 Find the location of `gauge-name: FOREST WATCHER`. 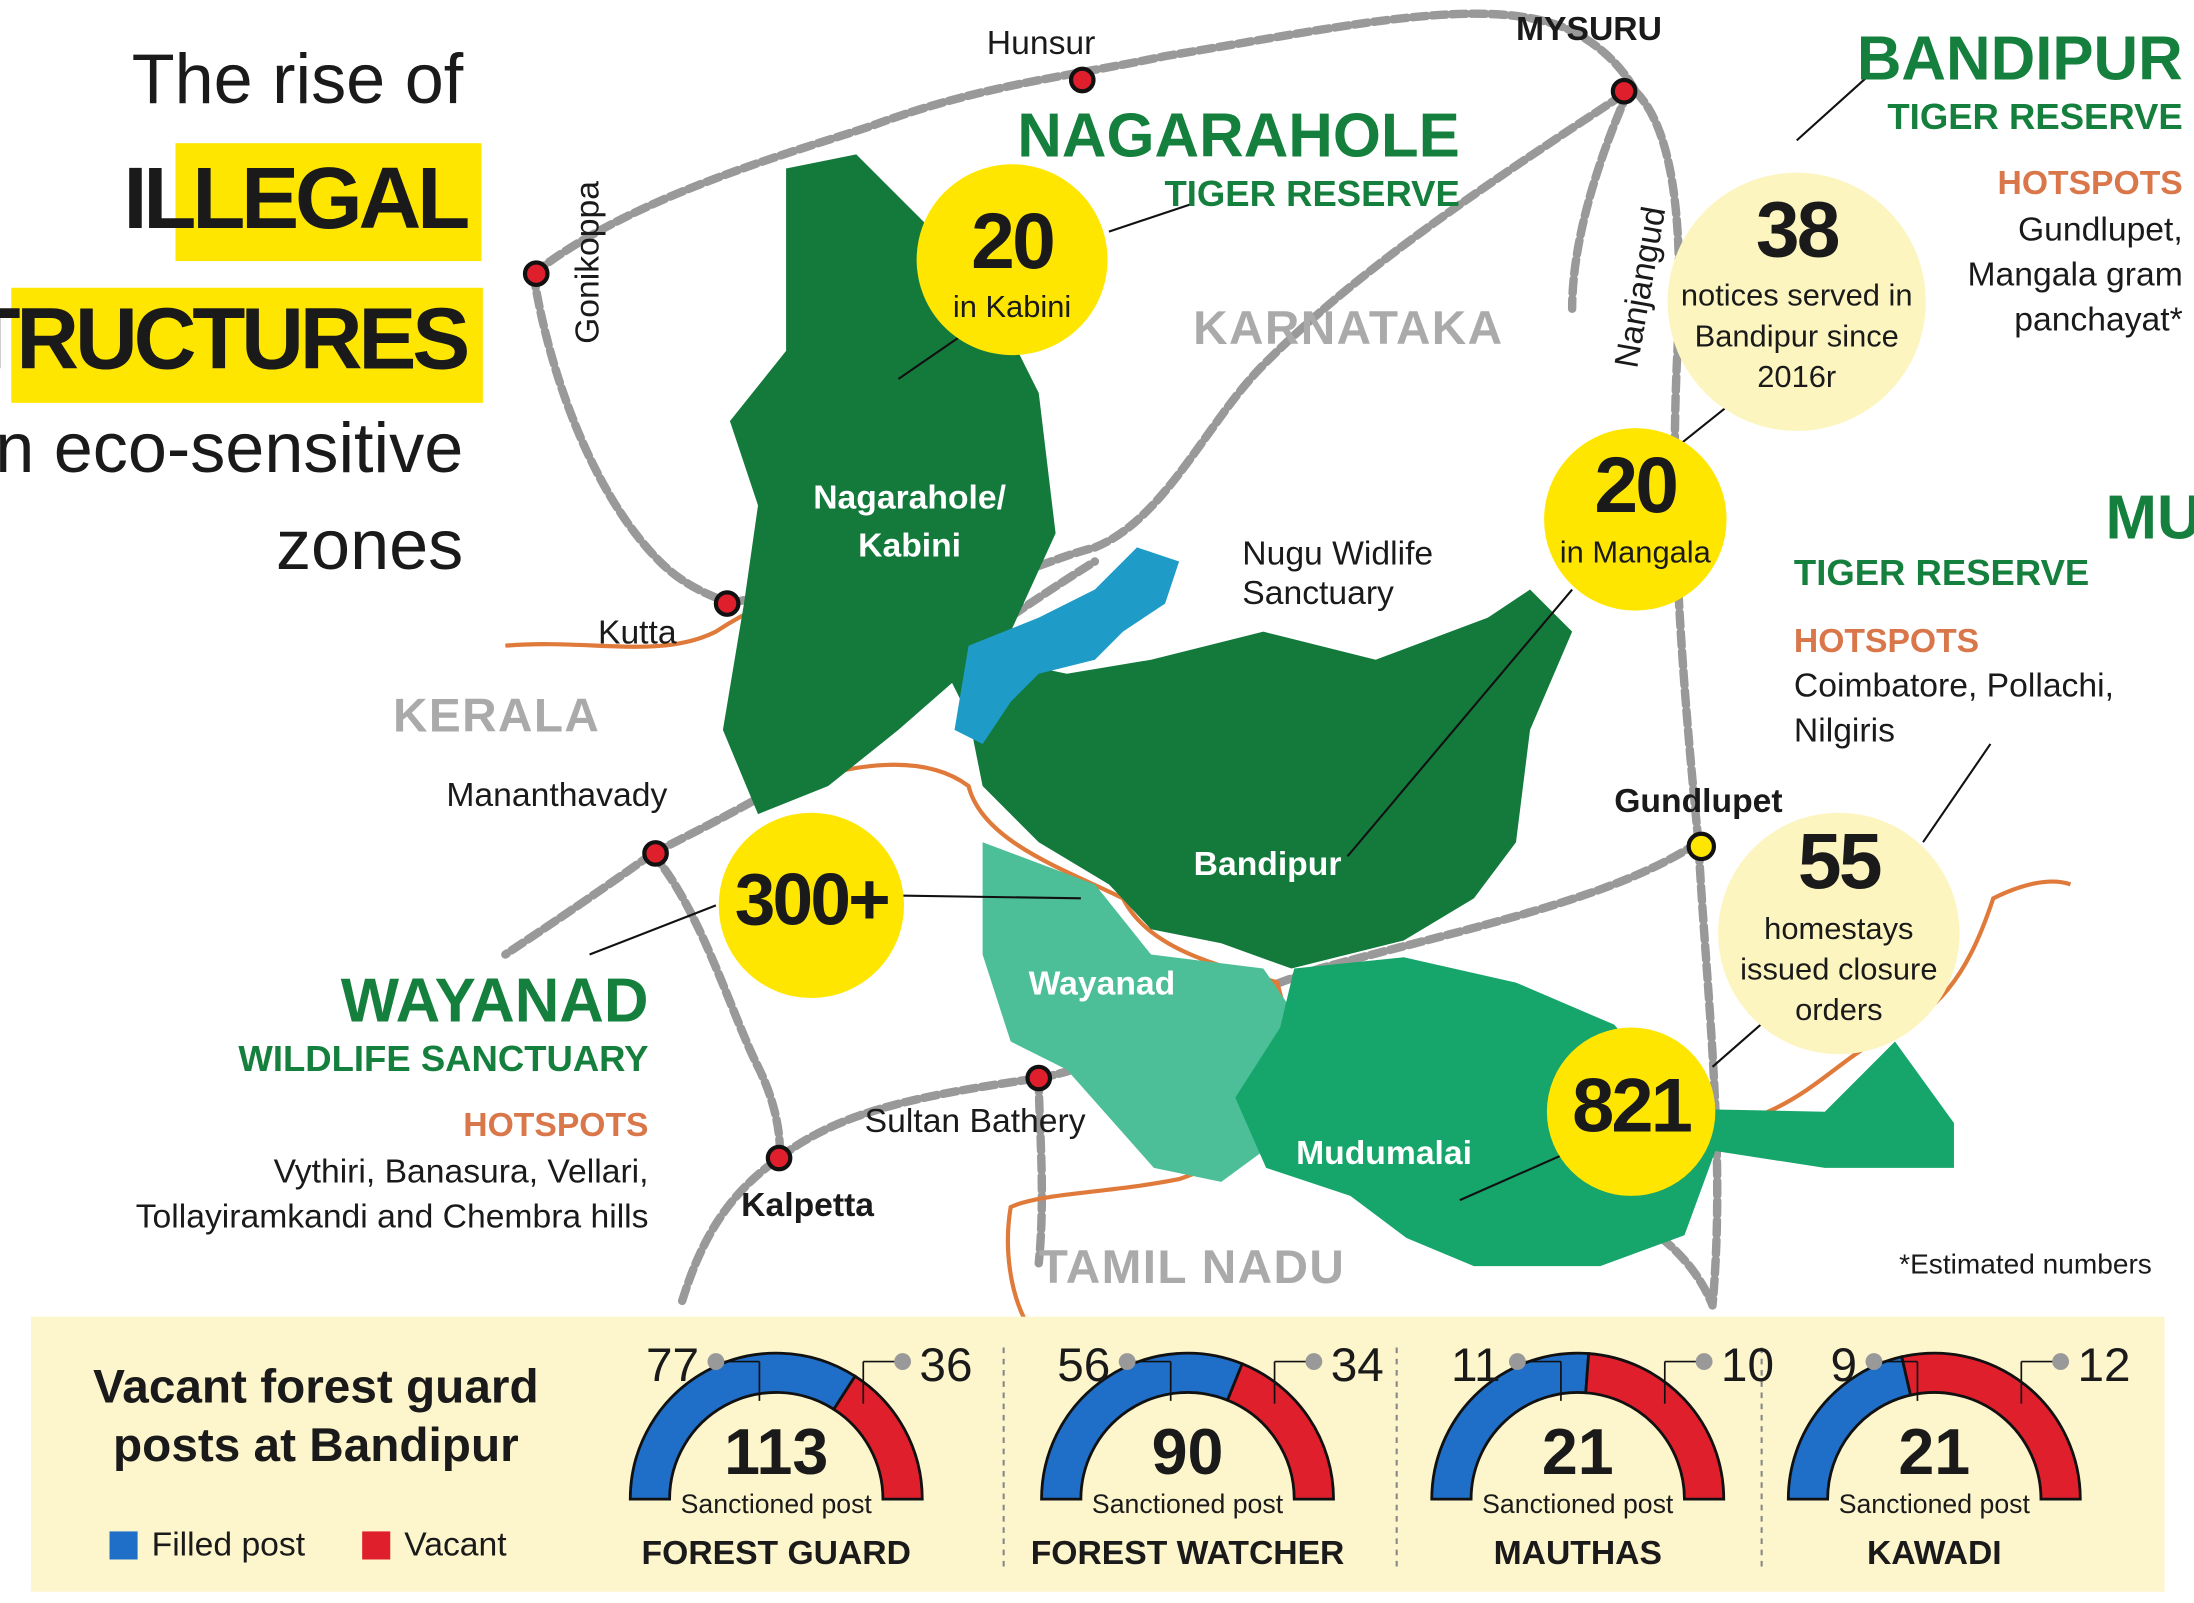

gauge-name: FOREST WATCHER is located at coordinates (1188, 1553).